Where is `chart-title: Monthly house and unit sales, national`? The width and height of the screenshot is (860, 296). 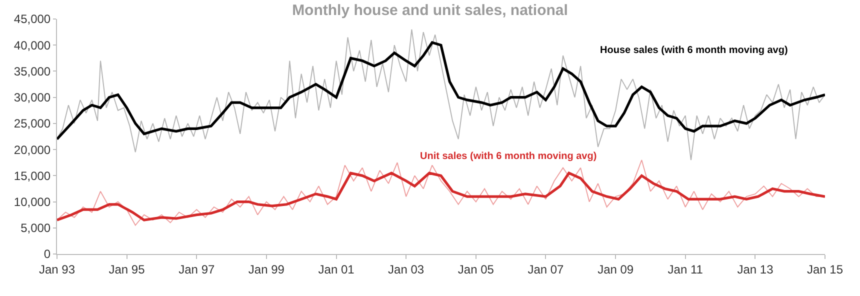
chart-title: Monthly house and unit sales, national is located at coordinates (430, 10).